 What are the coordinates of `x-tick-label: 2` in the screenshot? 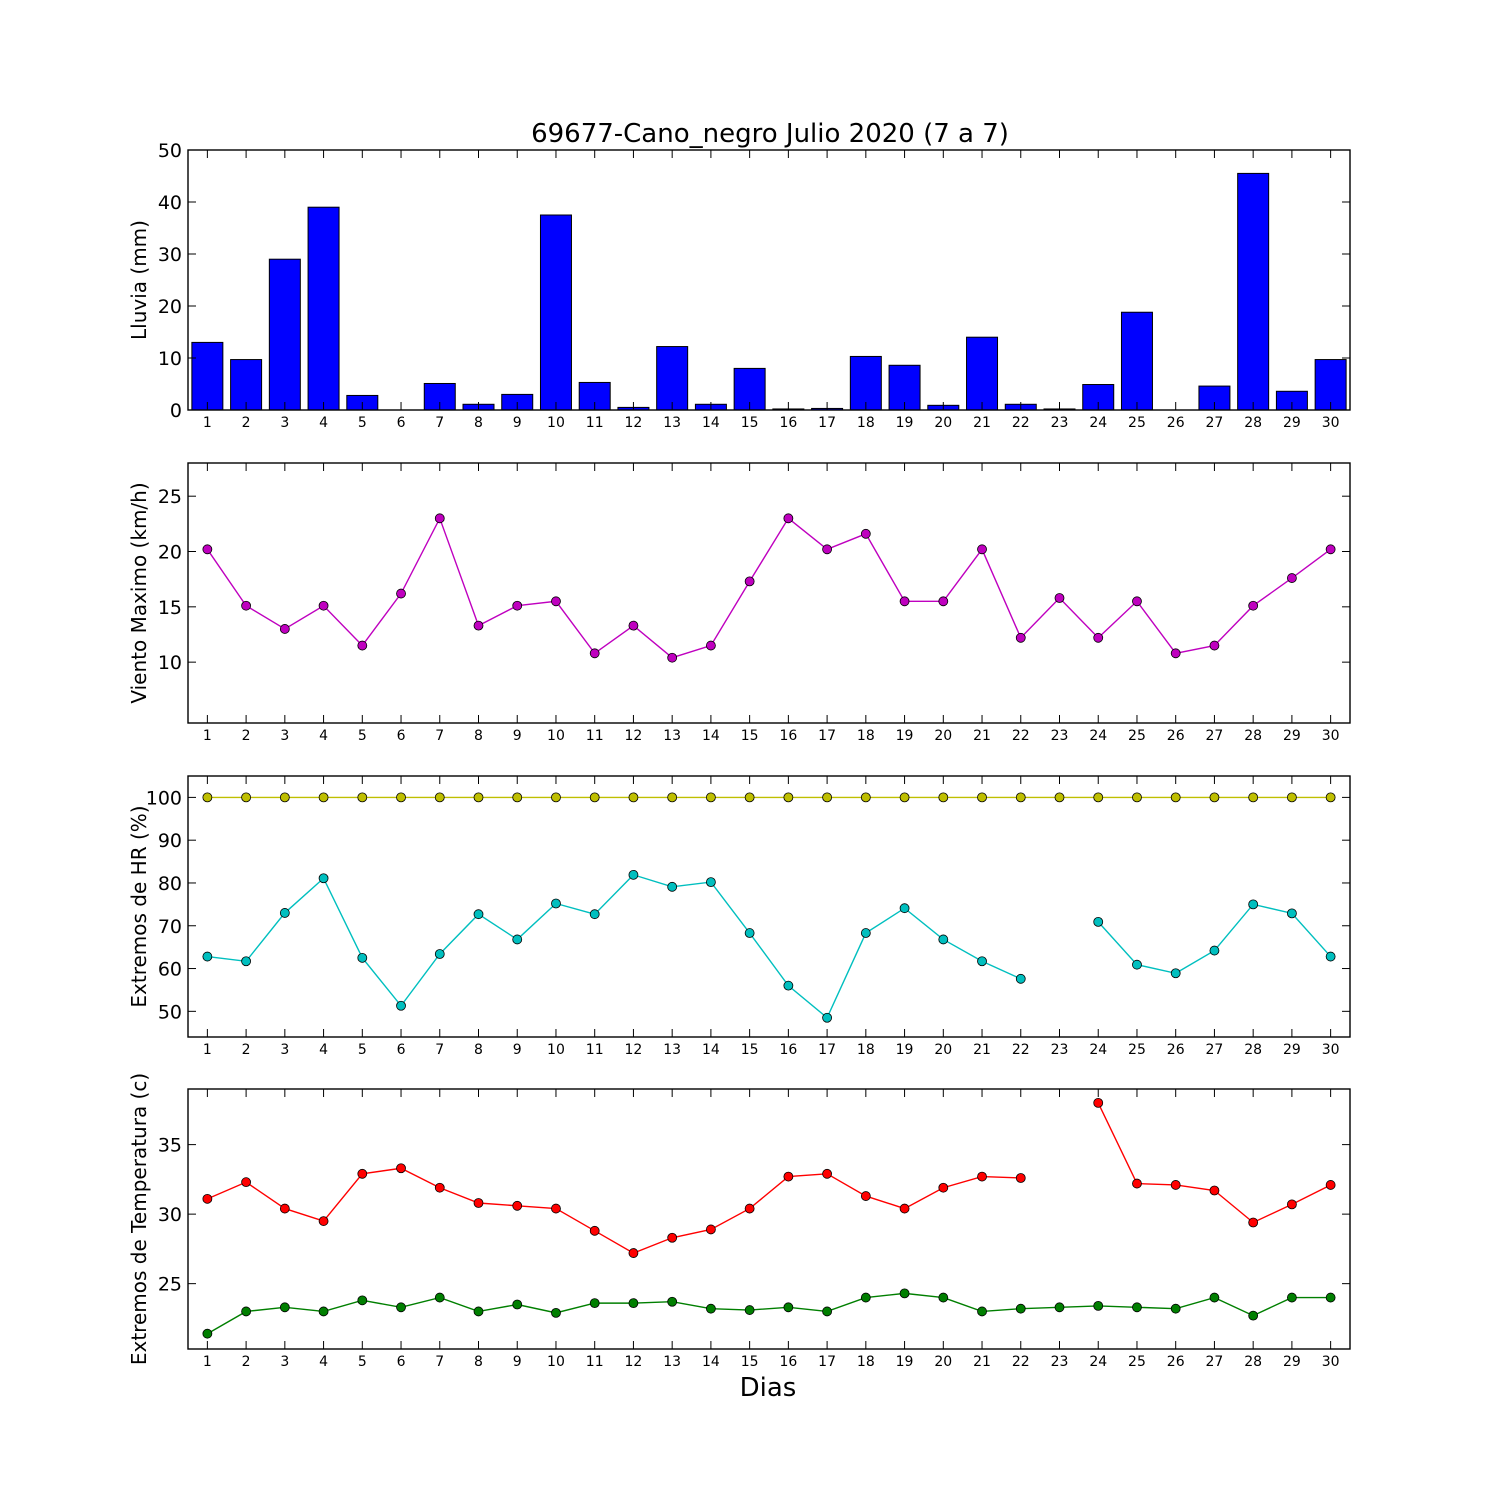 It's located at (246, 423).